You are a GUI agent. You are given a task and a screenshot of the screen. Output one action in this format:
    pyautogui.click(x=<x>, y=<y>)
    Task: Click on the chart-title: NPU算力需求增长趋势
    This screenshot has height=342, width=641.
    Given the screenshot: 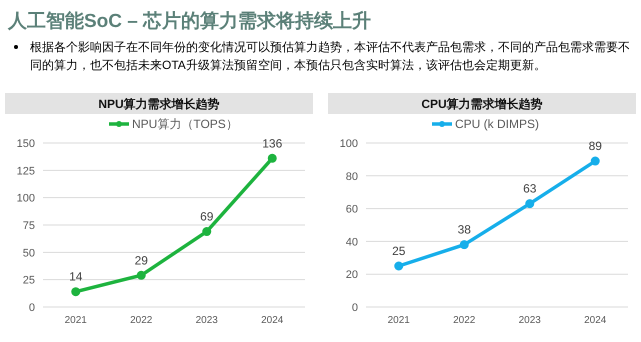 What is the action you would take?
    pyautogui.click(x=159, y=104)
    